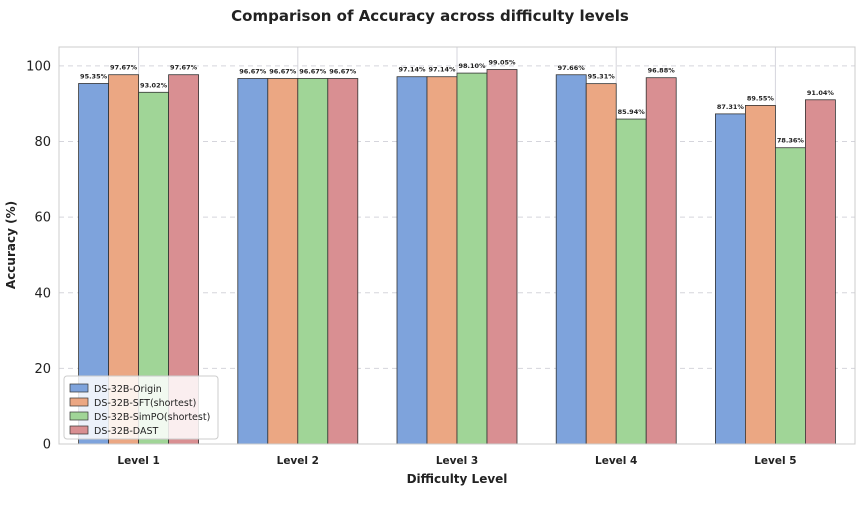  Describe the element at coordinates (761, 98) in the screenshot. I see `bar-value-label: 89.55%` at that location.